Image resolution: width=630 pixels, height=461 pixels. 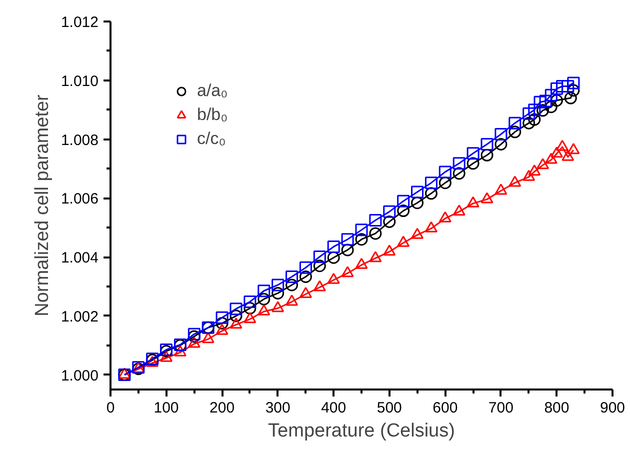 What do you see at coordinates (501, 408) in the screenshot?
I see `x-tick-label: 700` at bounding box center [501, 408].